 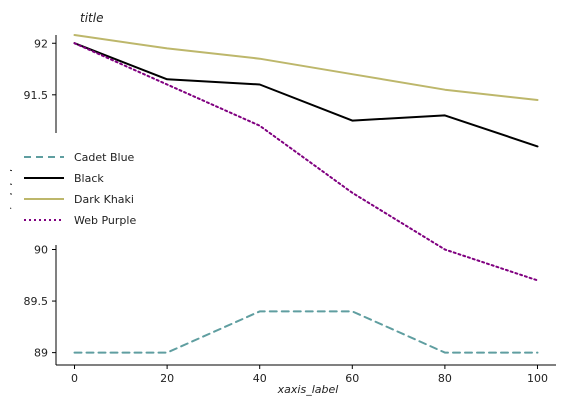 I want to click on x-tick-label: 60, so click(x=352, y=378).